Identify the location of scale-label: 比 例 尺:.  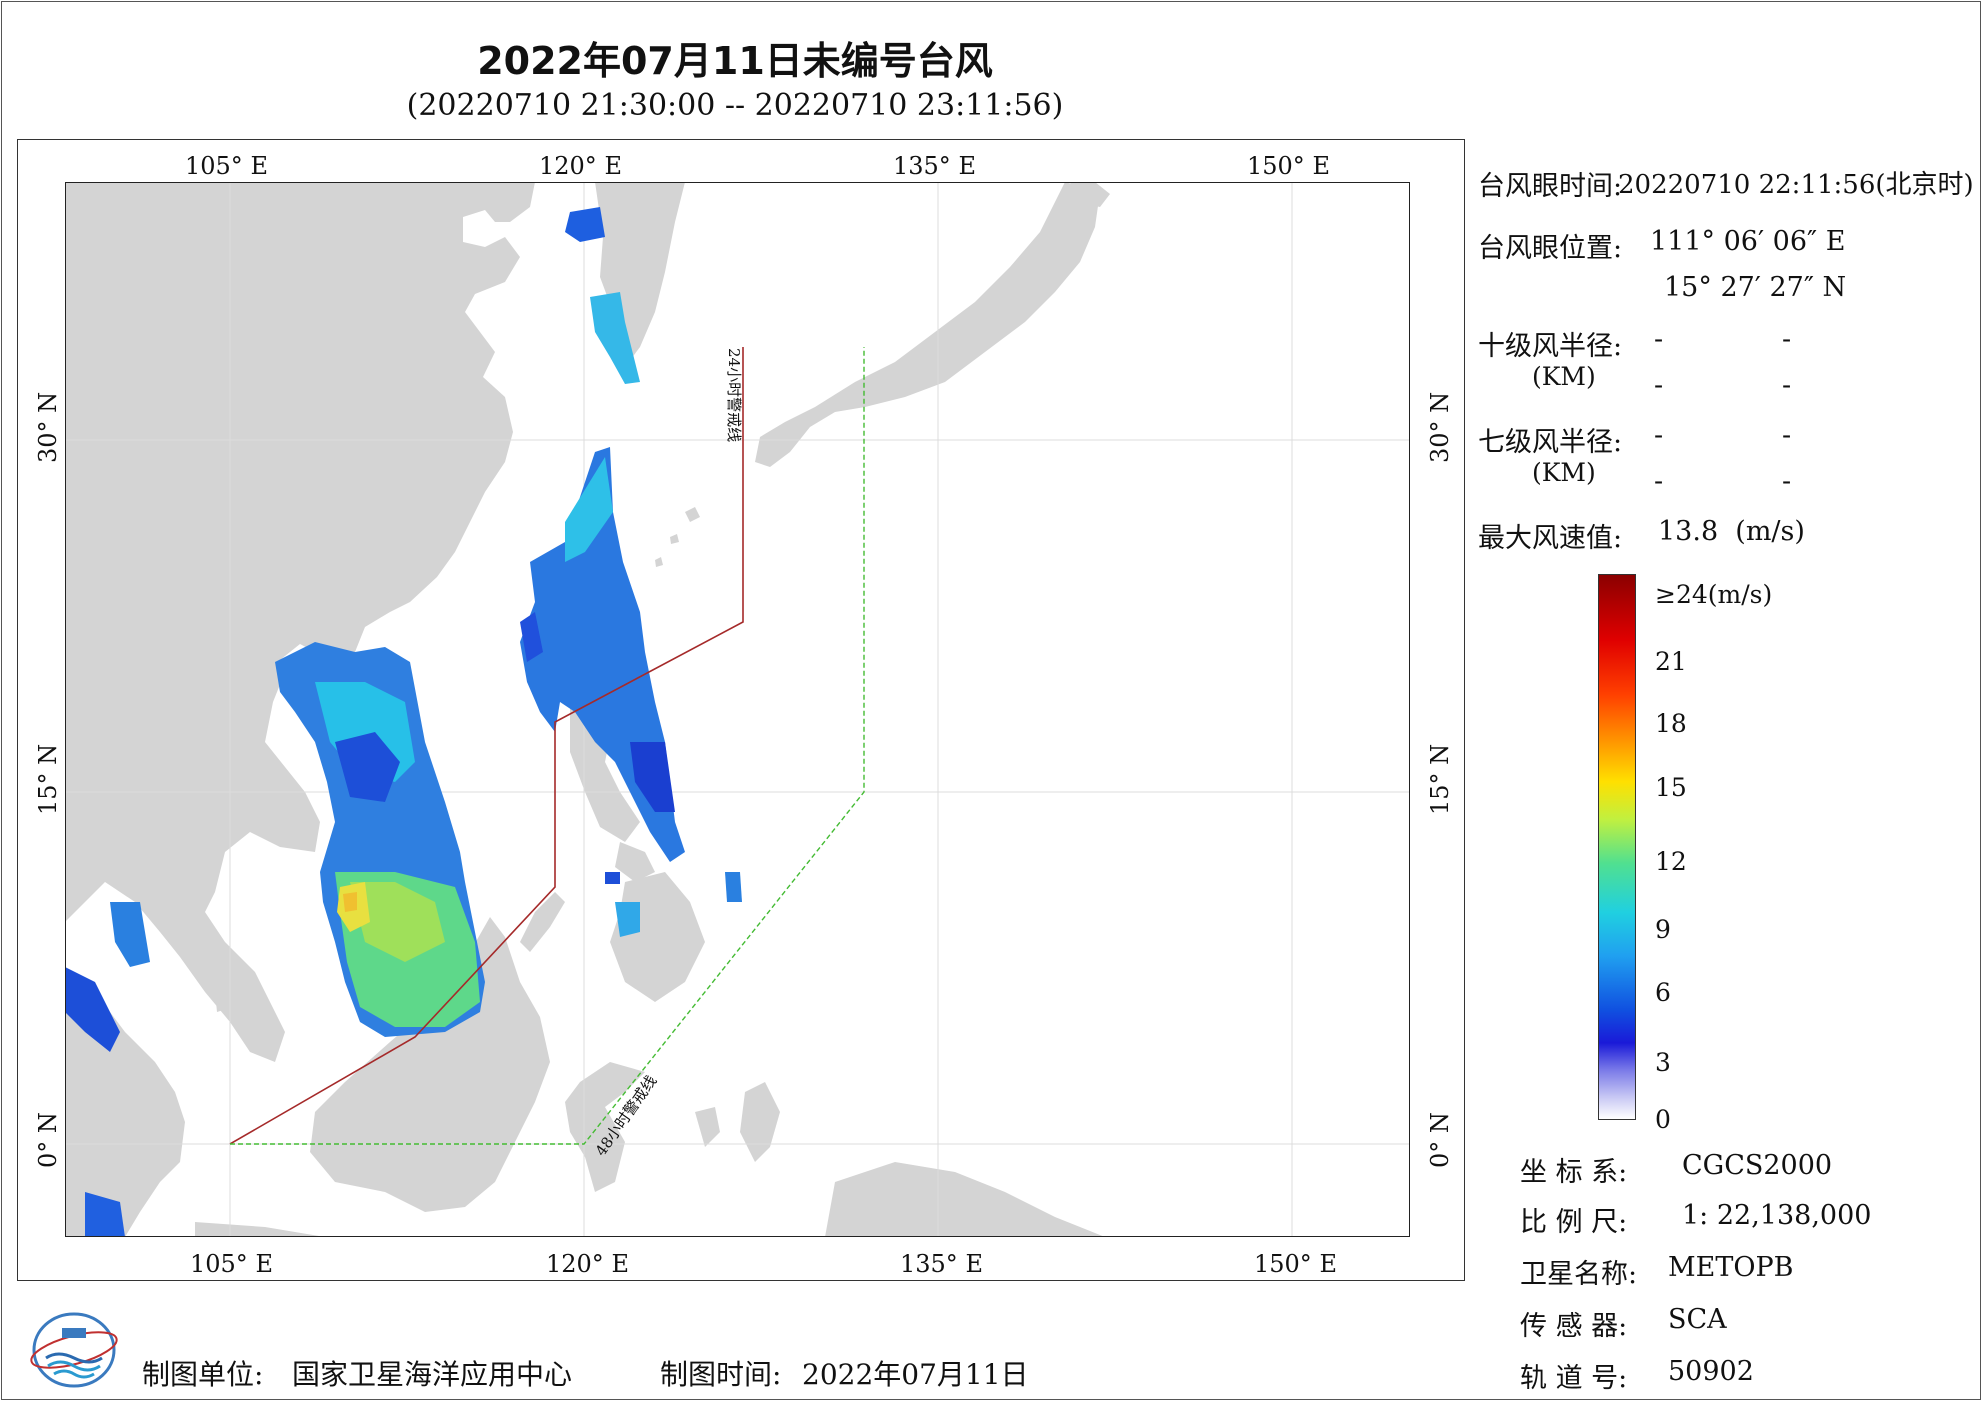
(1574, 1222).